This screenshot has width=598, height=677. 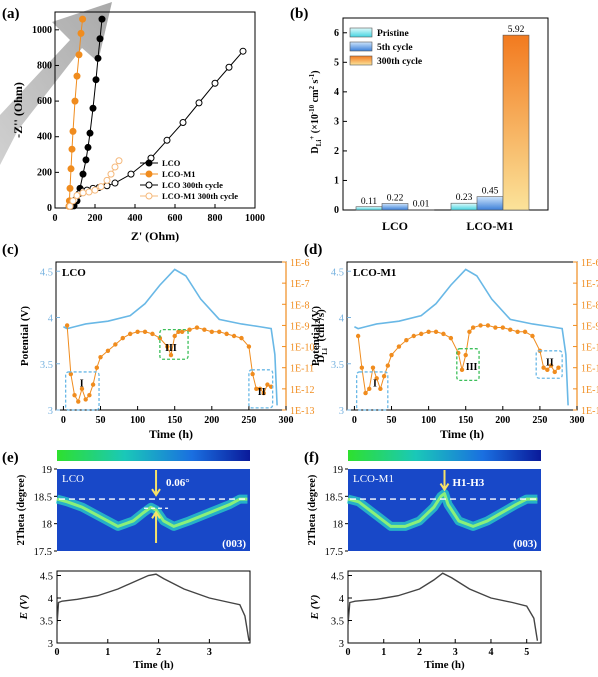 I want to click on y-tick-label: 200, so click(x=44, y=172).